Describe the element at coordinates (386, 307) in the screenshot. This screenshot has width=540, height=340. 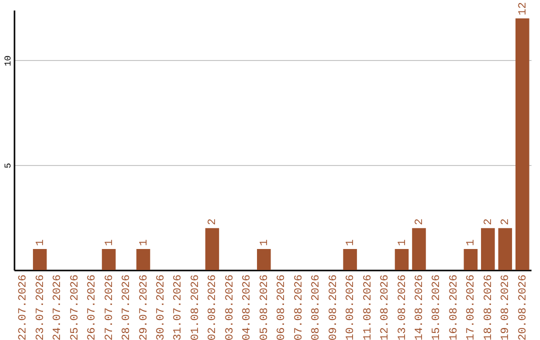
I see `x-tick-label: 12.08.2026` at that location.